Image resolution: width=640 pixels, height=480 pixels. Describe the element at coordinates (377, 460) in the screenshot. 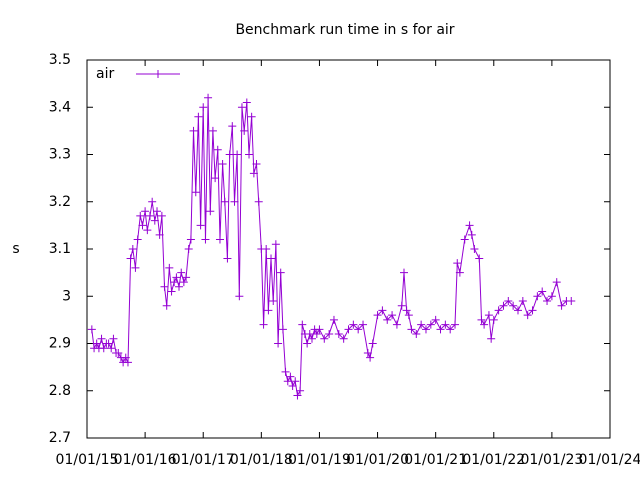

I see `x-tick-label: 01/01/20` at that location.